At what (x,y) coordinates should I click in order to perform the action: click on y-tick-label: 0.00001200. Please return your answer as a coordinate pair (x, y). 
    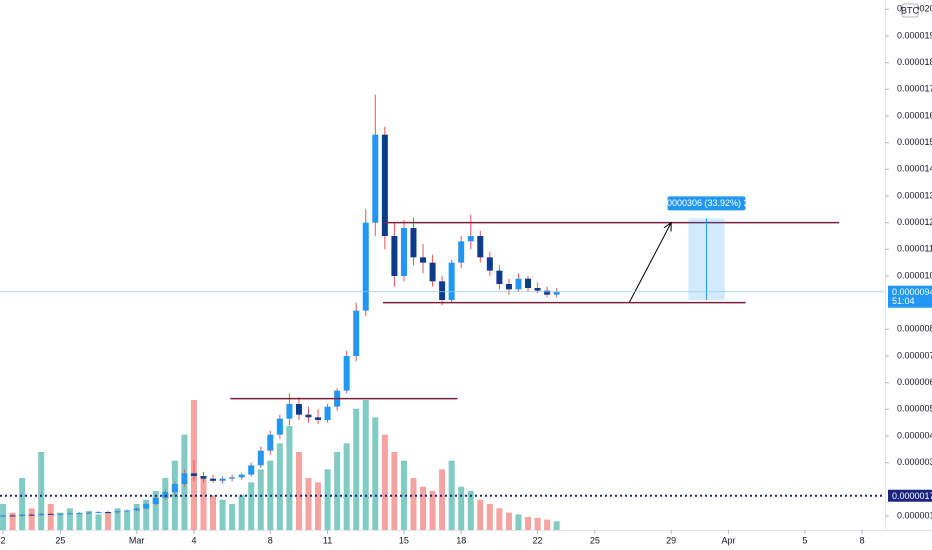
    Looking at the image, I should click on (914, 222).